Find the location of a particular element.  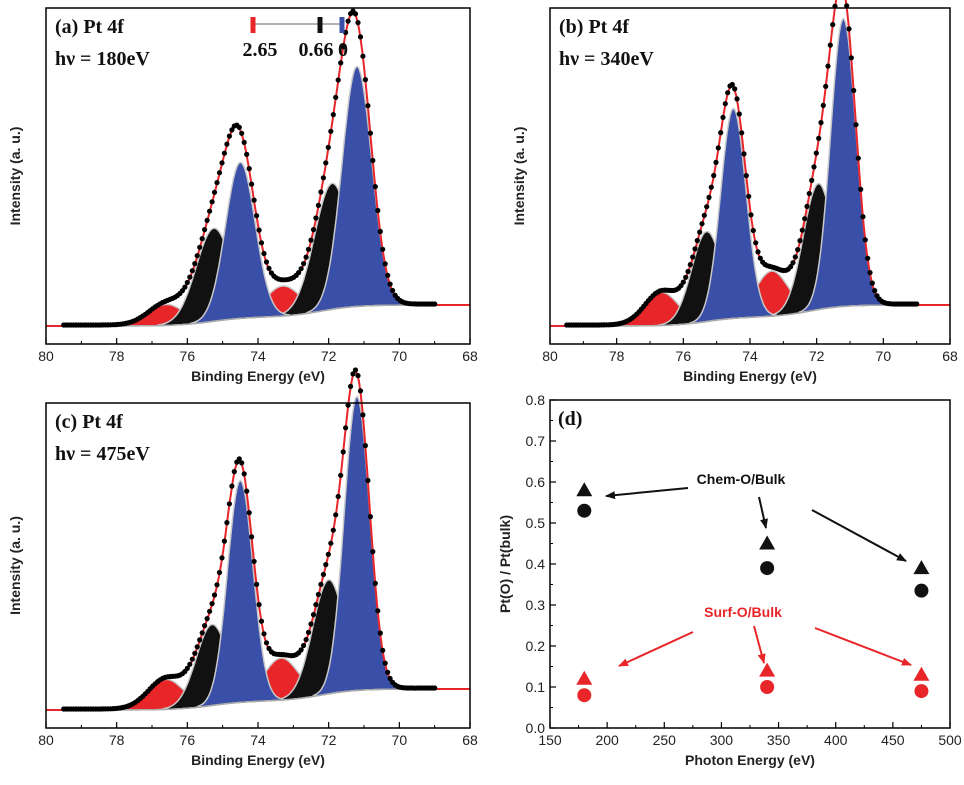

panel-c-x-tick-label: 68 is located at coordinates (470, 740).